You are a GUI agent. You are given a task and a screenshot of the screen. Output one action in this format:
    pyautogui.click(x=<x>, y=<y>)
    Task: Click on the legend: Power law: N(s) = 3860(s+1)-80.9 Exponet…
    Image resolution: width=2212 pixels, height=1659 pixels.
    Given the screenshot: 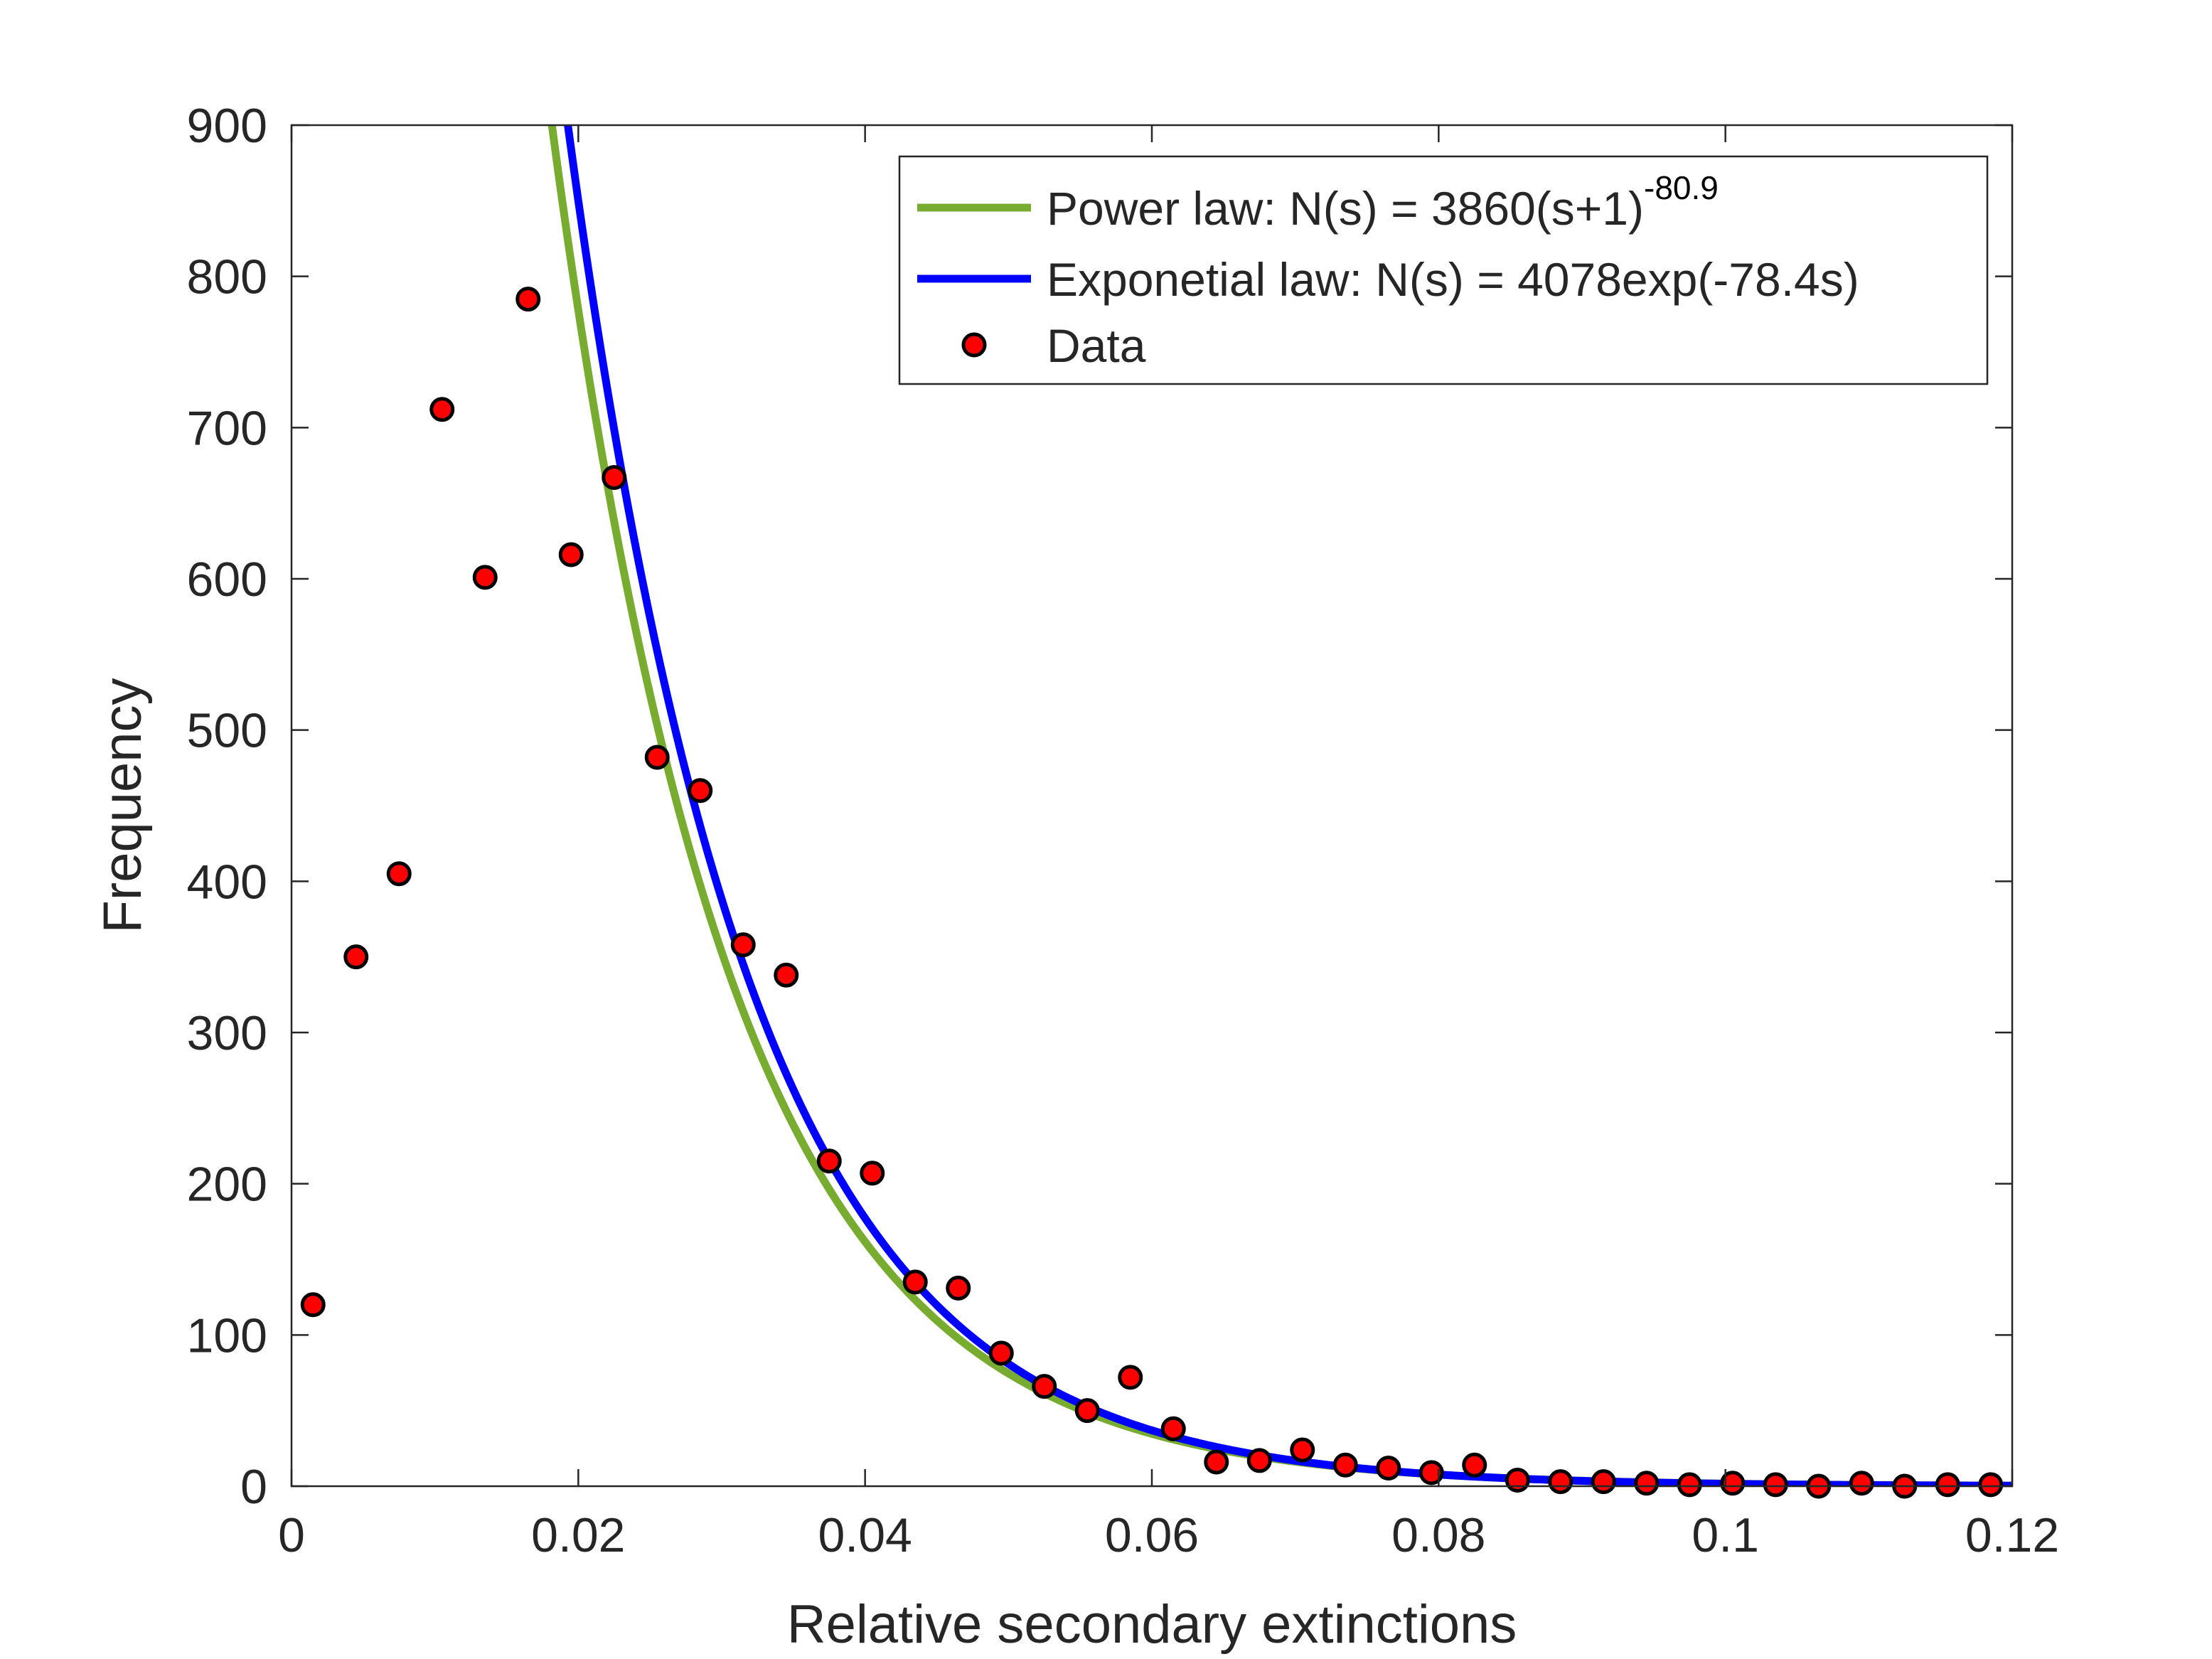 What is the action you would take?
    pyautogui.click(x=1443, y=270)
    